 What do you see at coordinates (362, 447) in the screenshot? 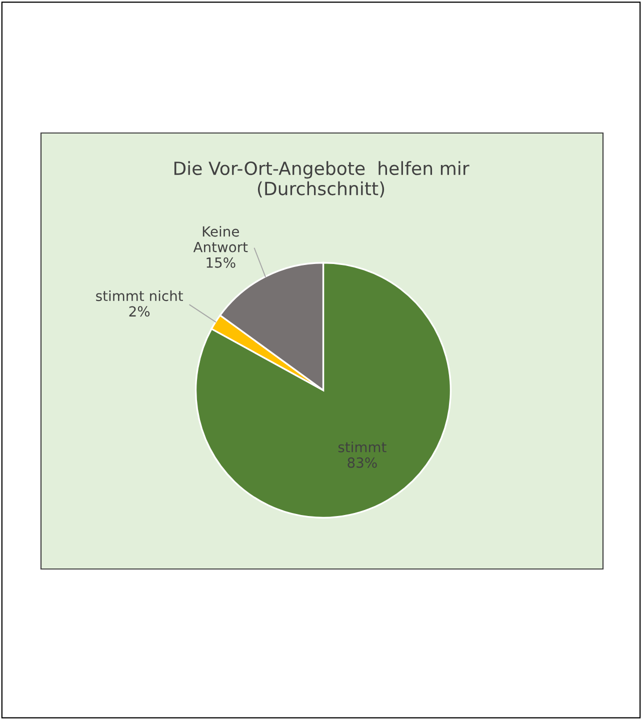
I see `slice-label: stimmt` at bounding box center [362, 447].